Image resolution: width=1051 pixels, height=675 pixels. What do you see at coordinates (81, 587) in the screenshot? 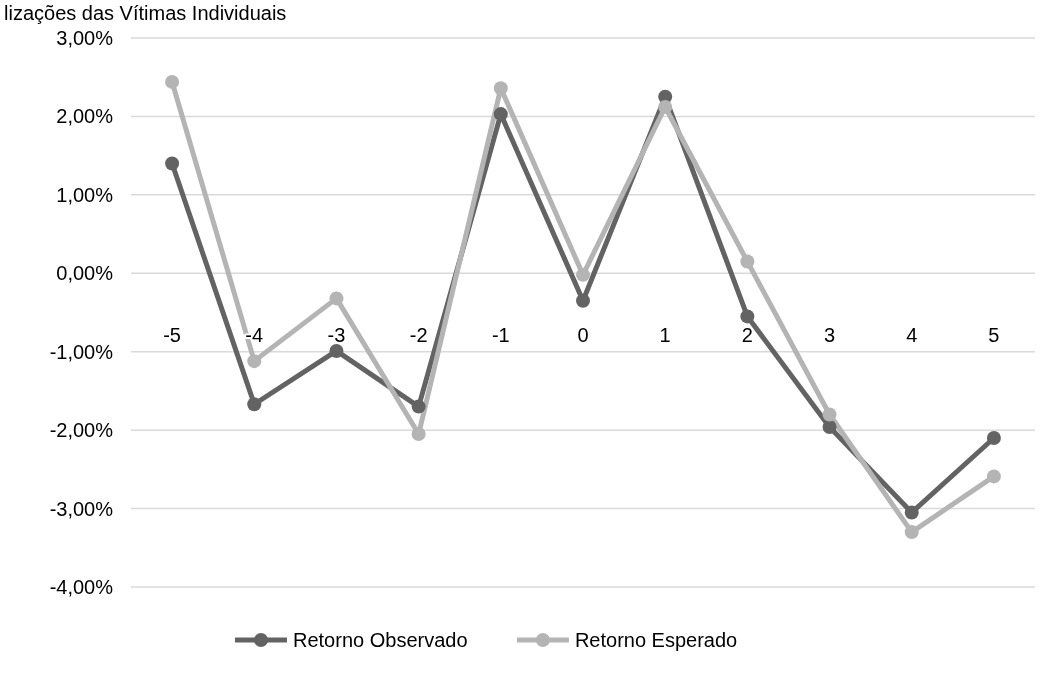
I see `y-tick-label: -4,00%` at bounding box center [81, 587].